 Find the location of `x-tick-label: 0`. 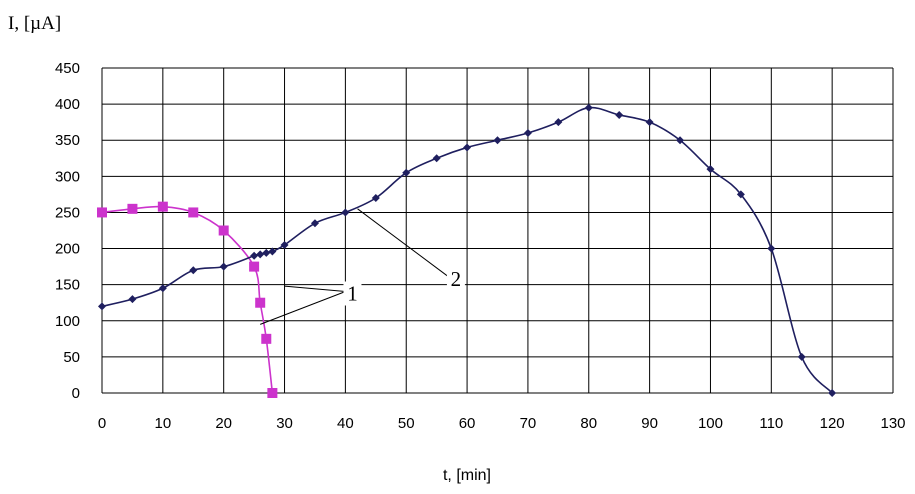

x-tick-label: 0 is located at coordinates (102, 423).